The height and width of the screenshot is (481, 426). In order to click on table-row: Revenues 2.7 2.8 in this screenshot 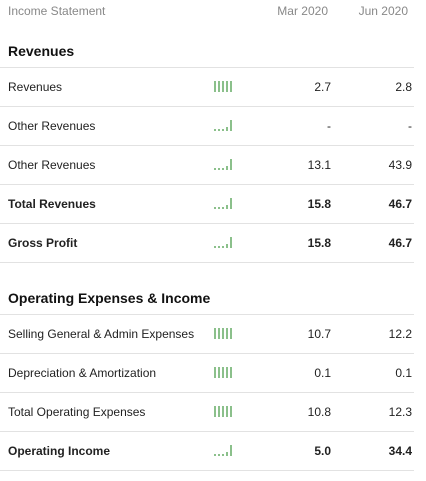, I will do `click(213, 87)`.